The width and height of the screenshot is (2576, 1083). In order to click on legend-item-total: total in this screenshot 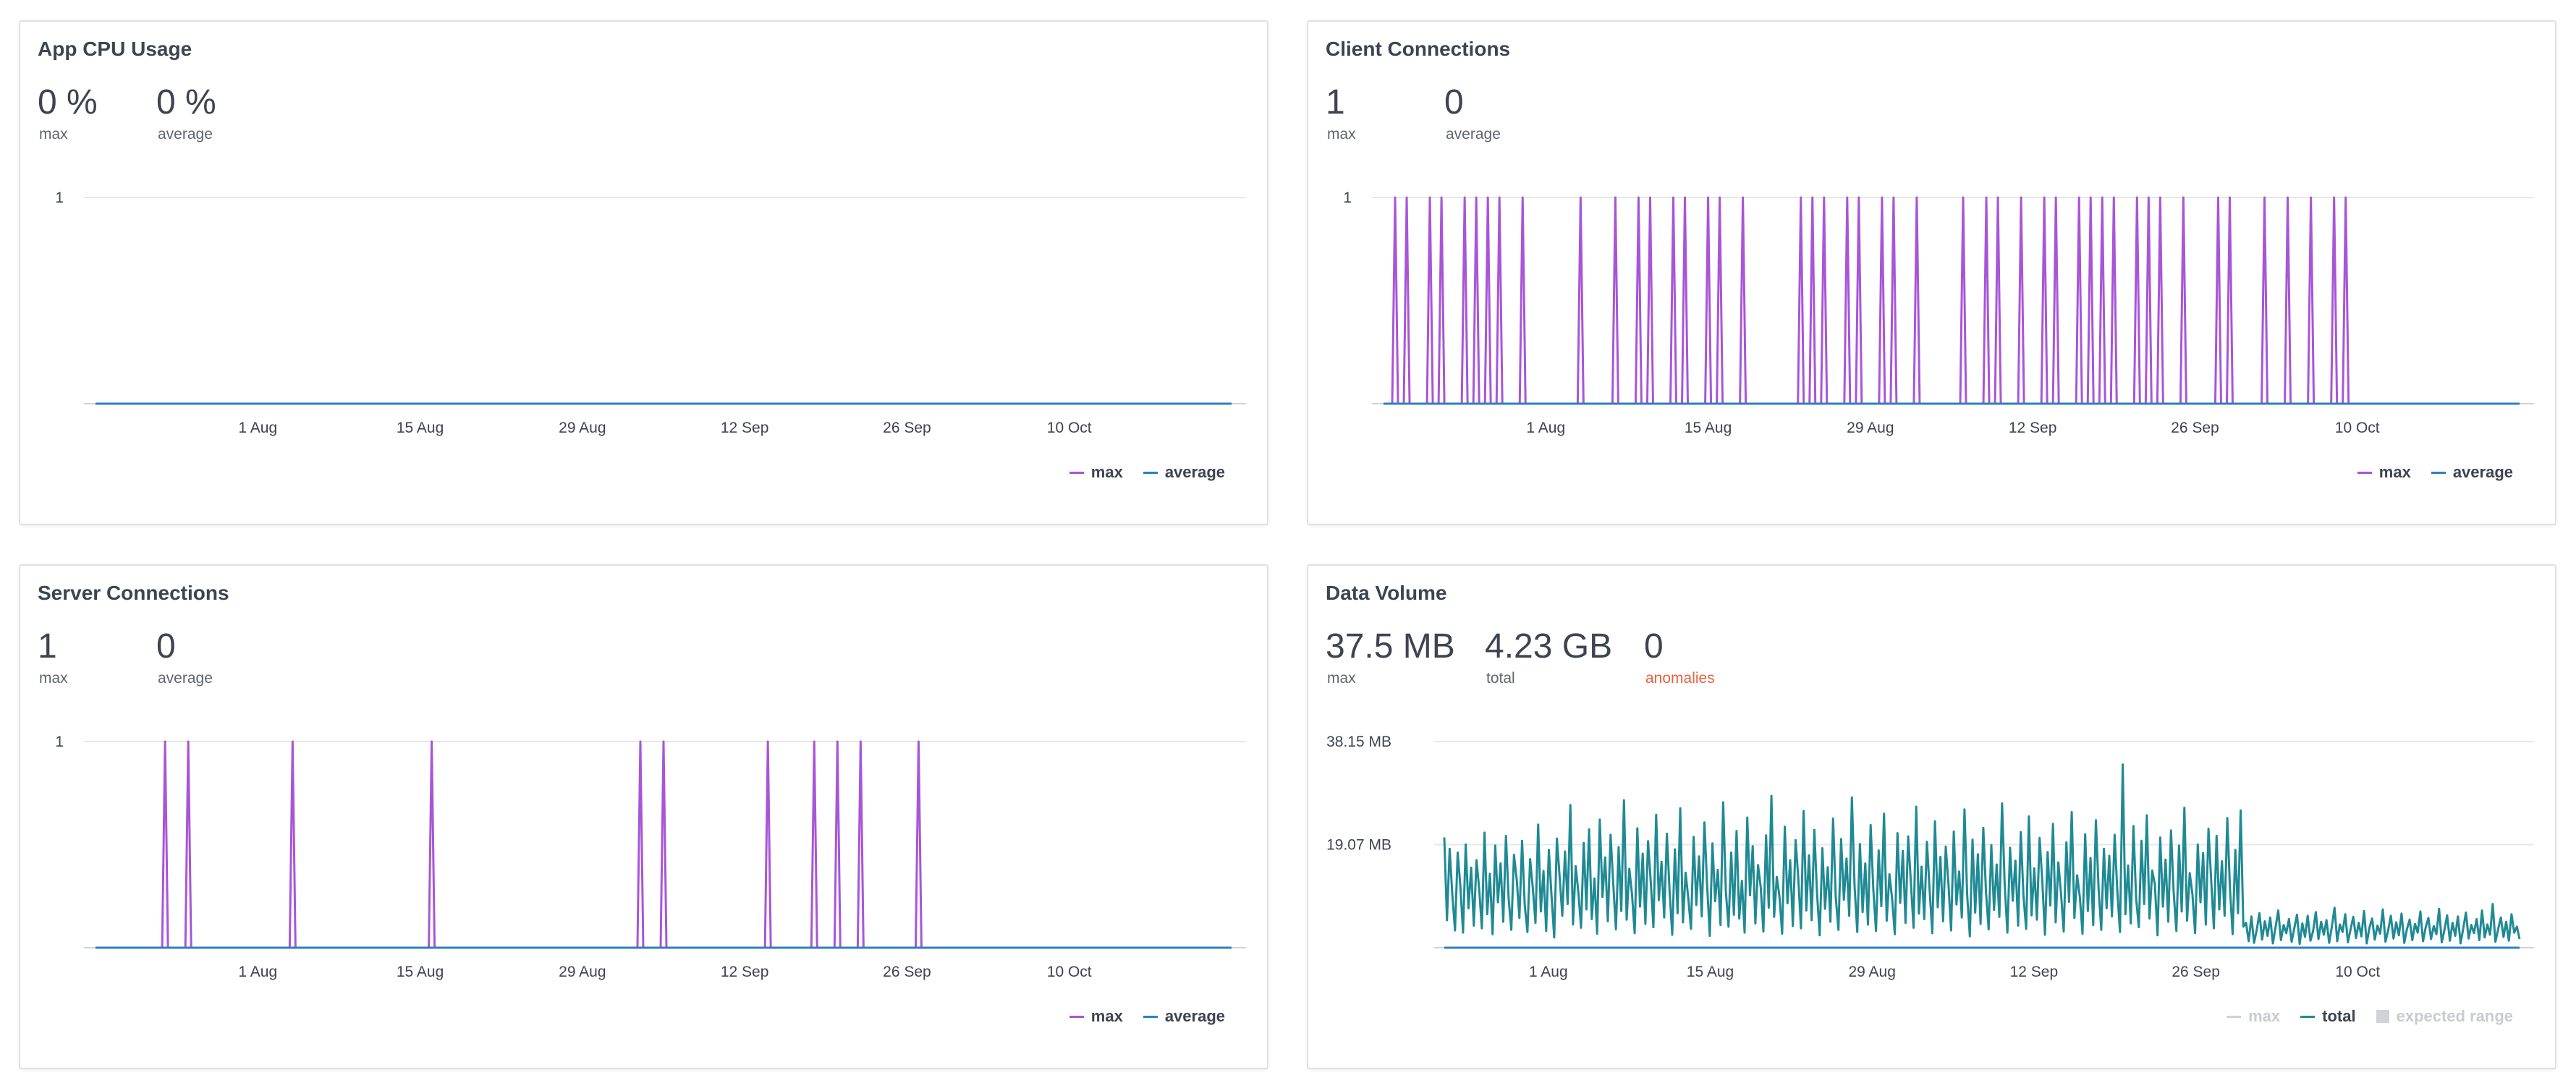, I will do `click(2328, 1016)`.